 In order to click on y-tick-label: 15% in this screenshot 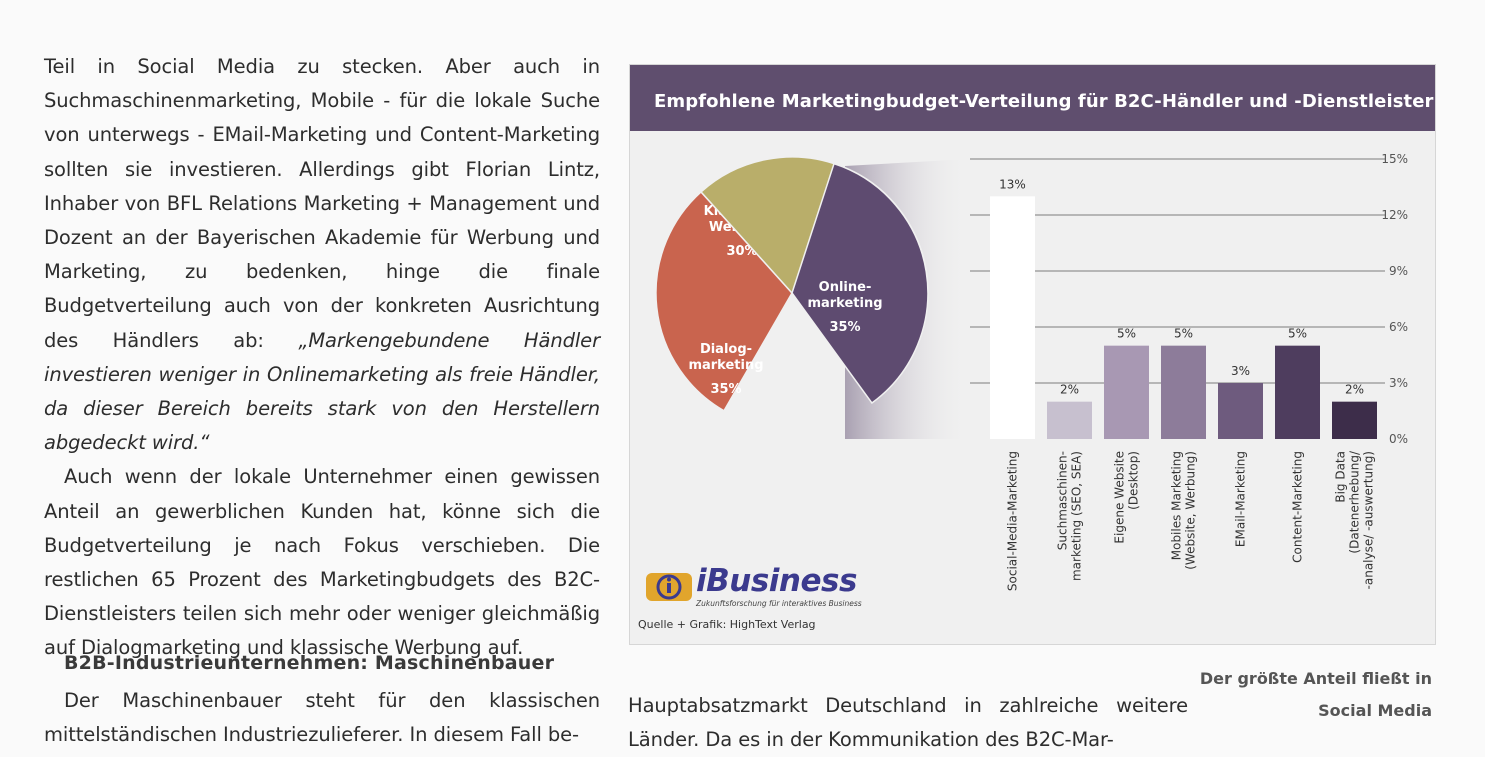, I will do `click(1394, 159)`.